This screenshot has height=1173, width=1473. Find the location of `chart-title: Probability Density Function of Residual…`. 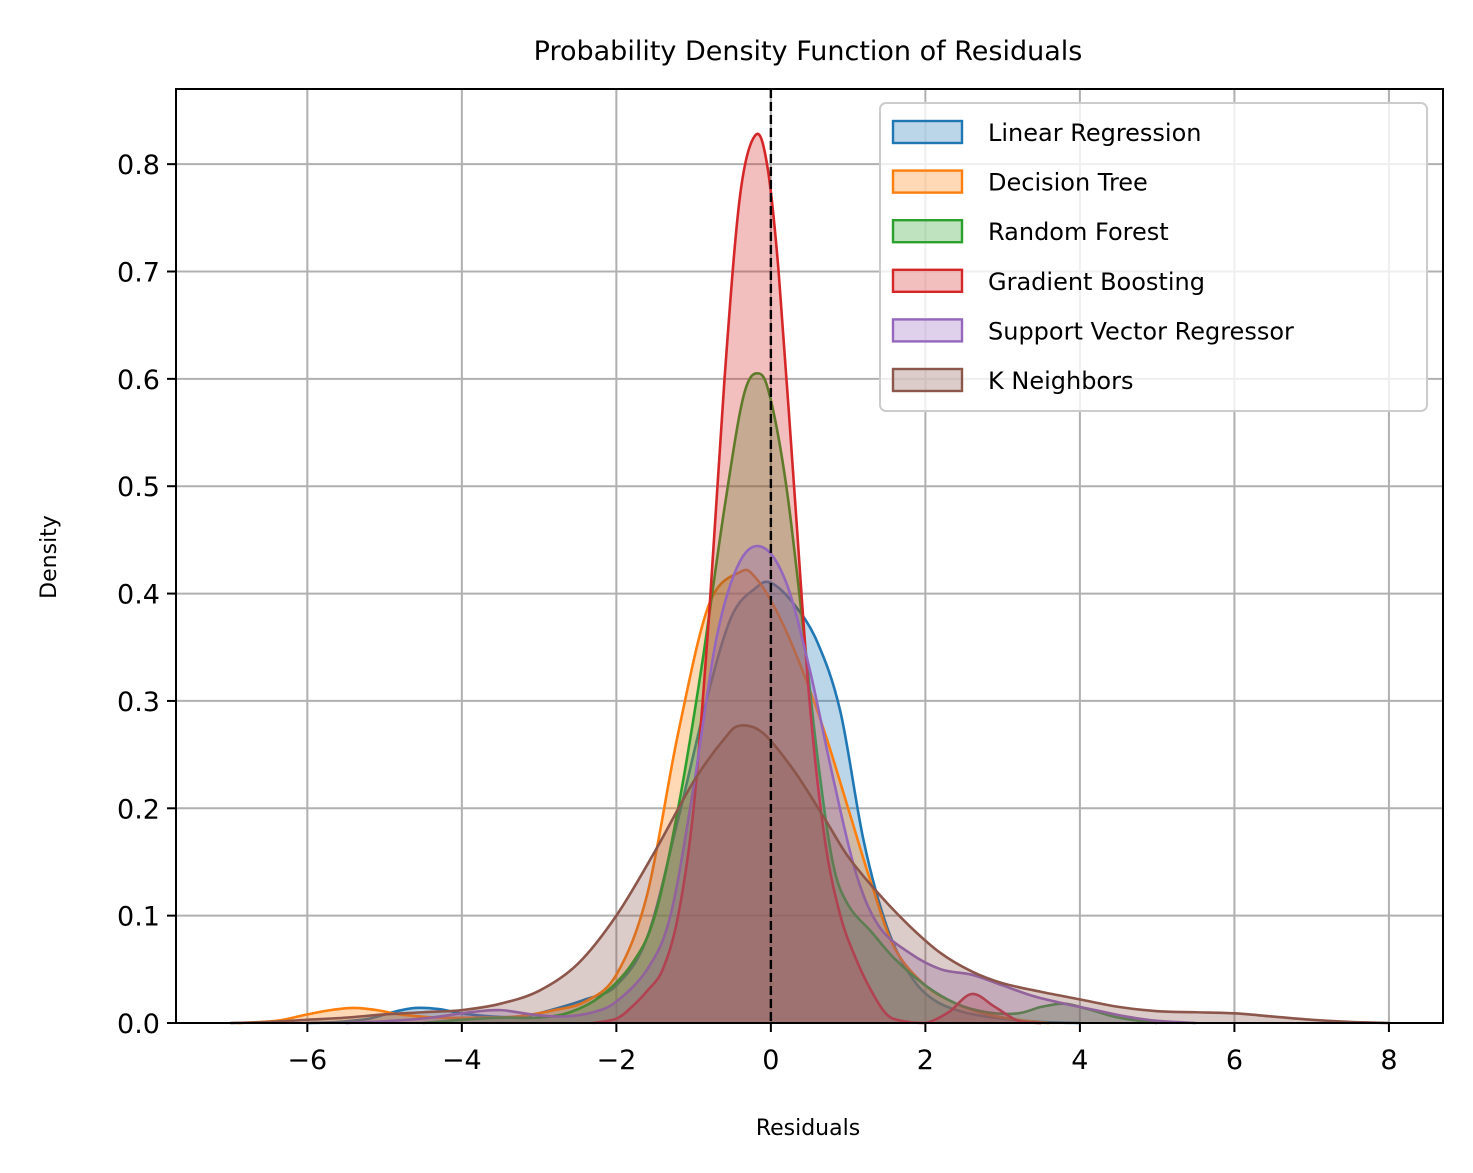

chart-title: Probability Density Function of Residual… is located at coordinates (808, 51).